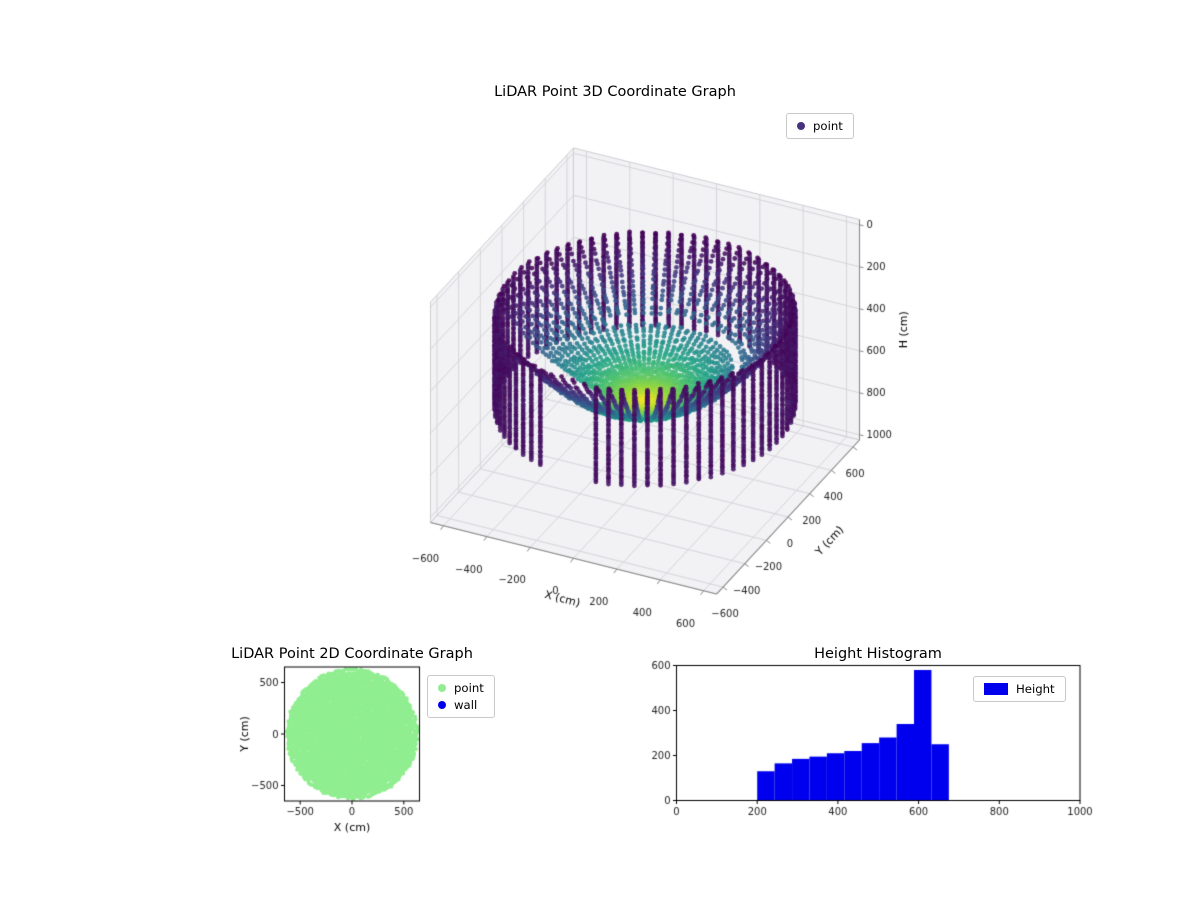 This screenshot has width=1200, height=900. Describe the element at coordinates (466, 705) in the screenshot. I see `legend-label: wall` at that location.